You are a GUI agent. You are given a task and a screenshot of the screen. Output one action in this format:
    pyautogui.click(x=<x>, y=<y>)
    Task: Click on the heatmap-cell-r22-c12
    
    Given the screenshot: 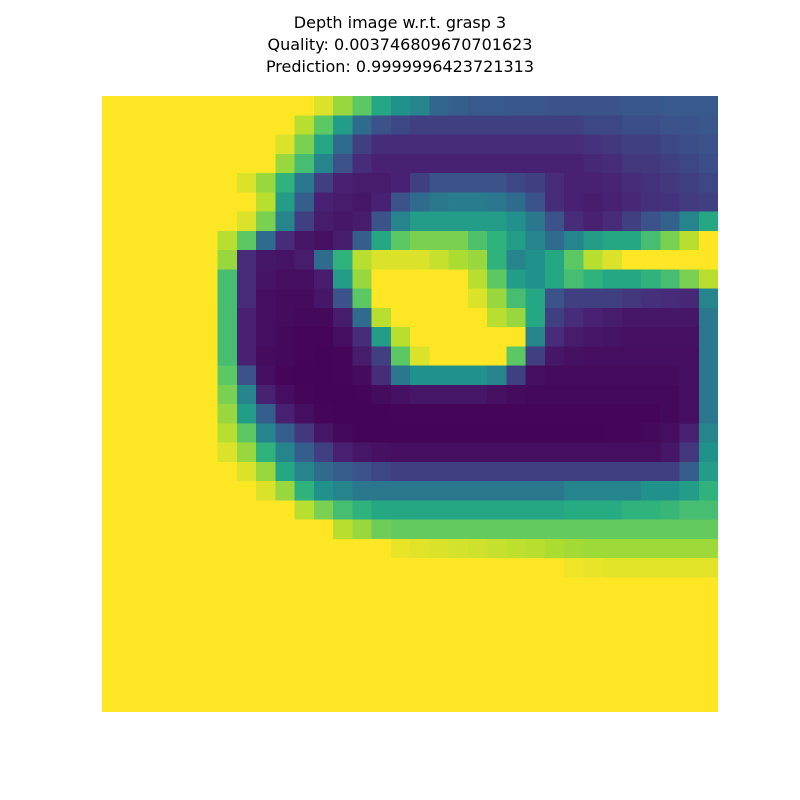 What is the action you would take?
    pyautogui.click(x=343, y=529)
    